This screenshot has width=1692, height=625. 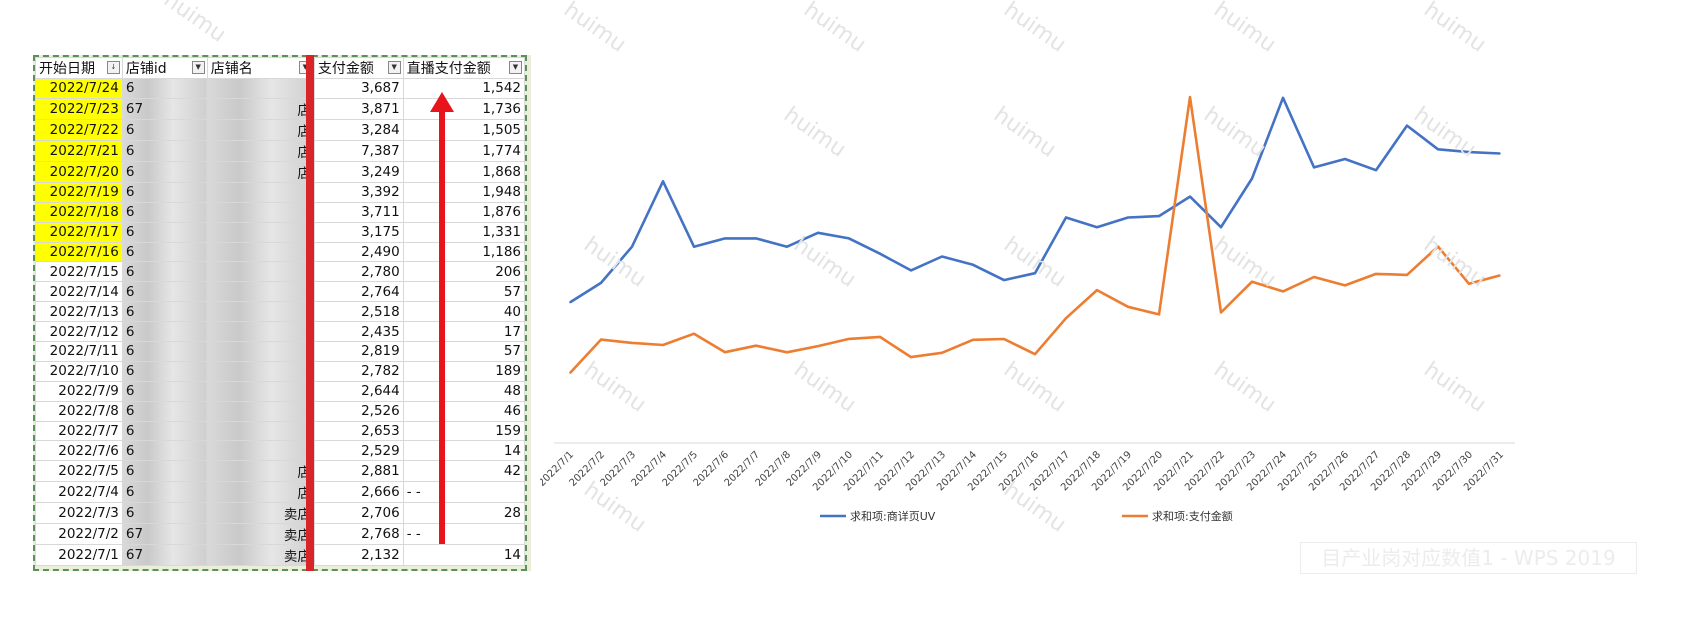 I want to click on header-pay-amount: 支付金额 ▼, so click(x=358, y=68).